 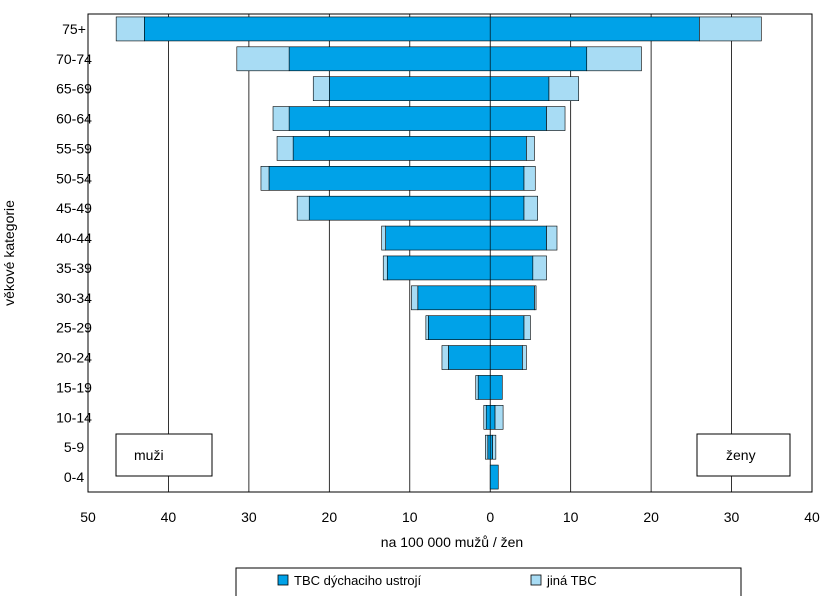 What do you see at coordinates (74, 59) in the screenshot?
I see `category-label: 70-74` at bounding box center [74, 59].